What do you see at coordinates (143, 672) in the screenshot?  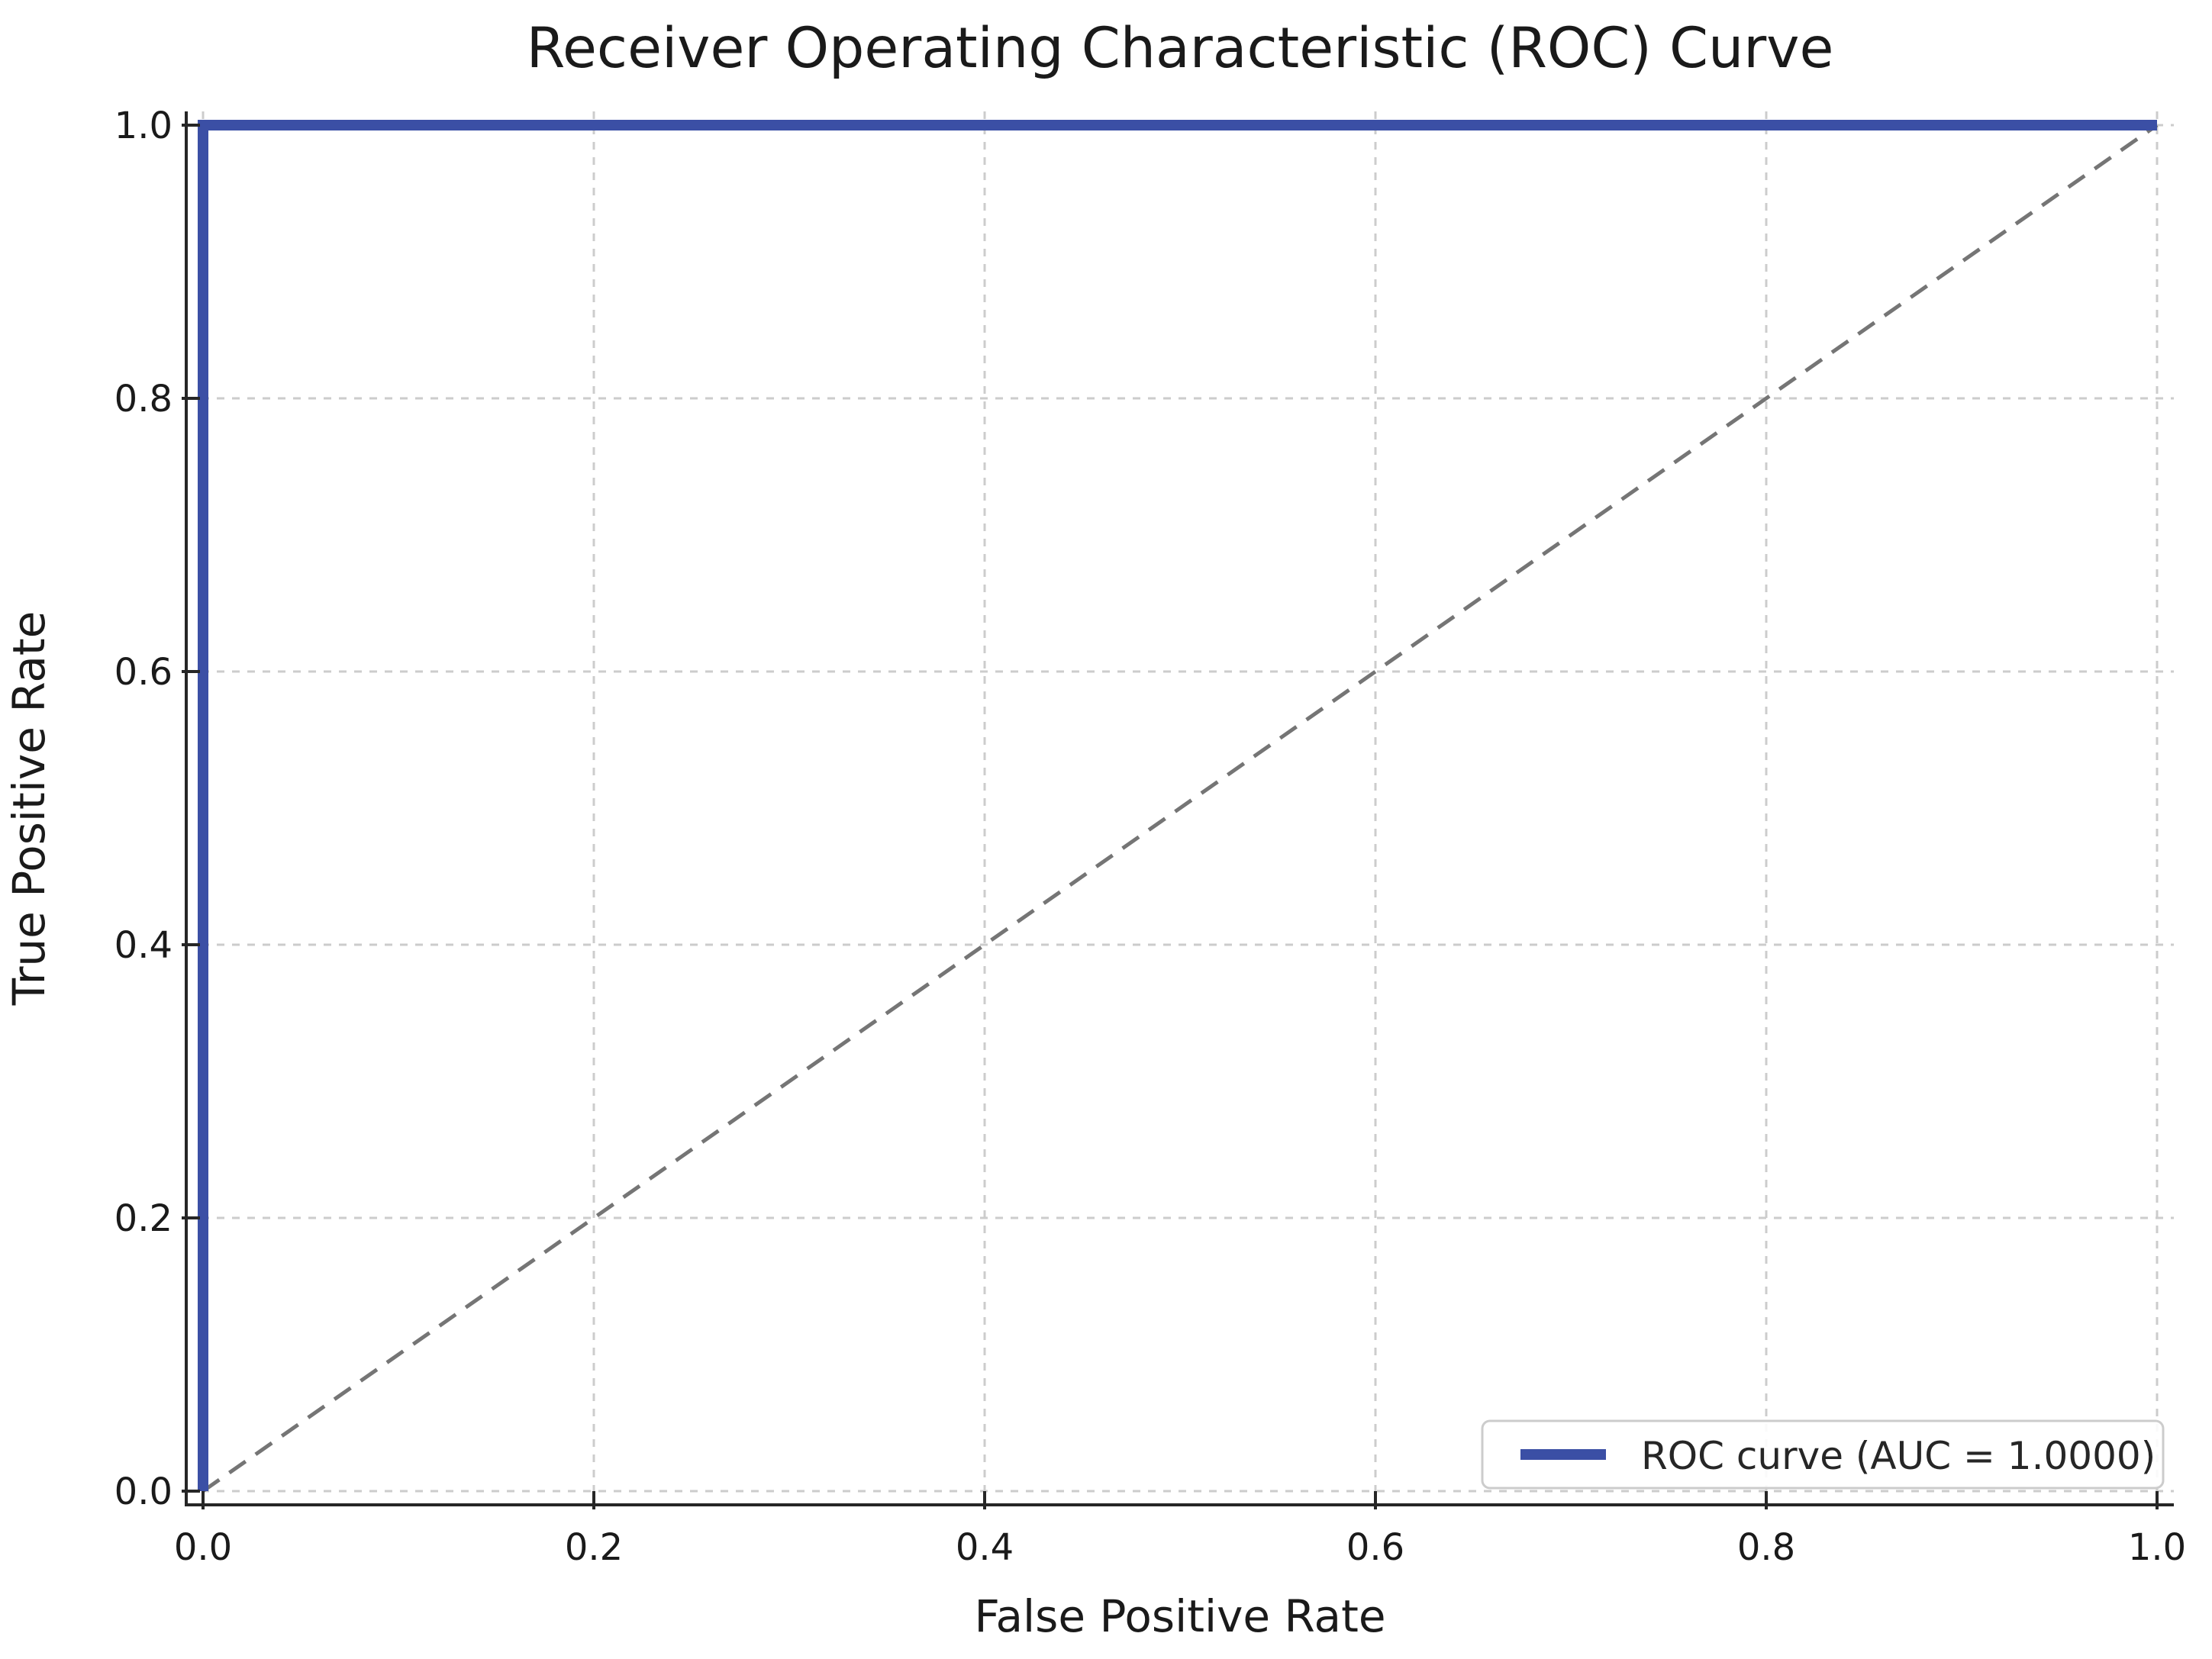 I see `y-tick-label: 0.6` at bounding box center [143, 672].